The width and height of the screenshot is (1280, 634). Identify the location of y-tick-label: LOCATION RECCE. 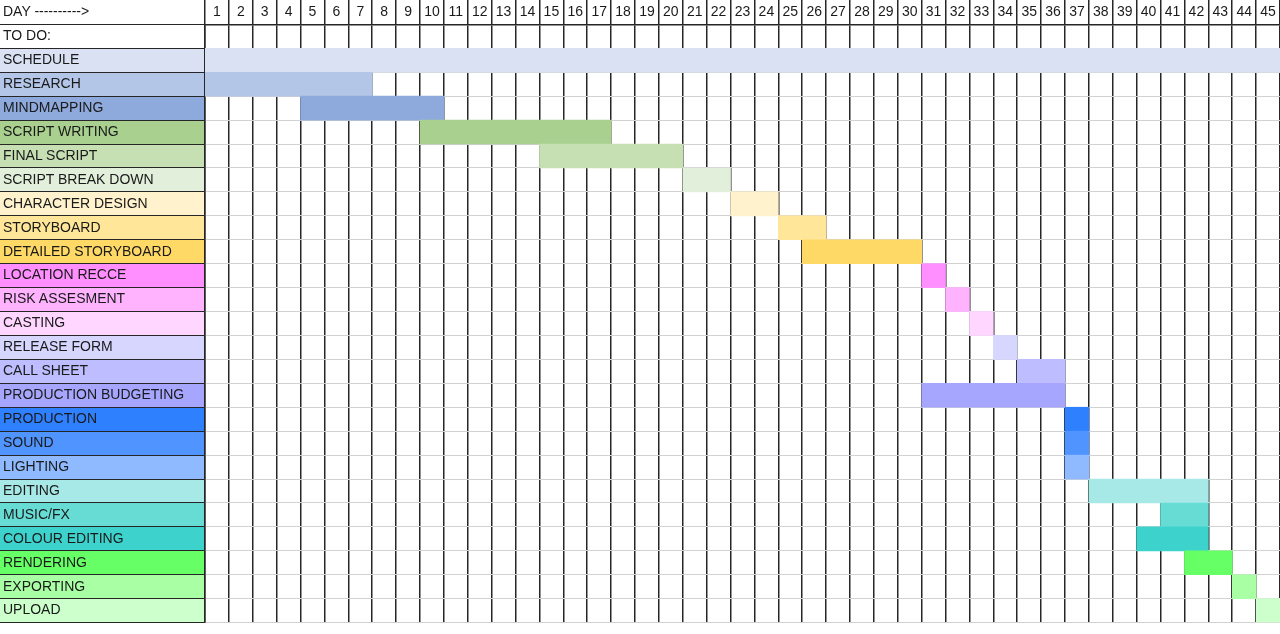
(65, 274).